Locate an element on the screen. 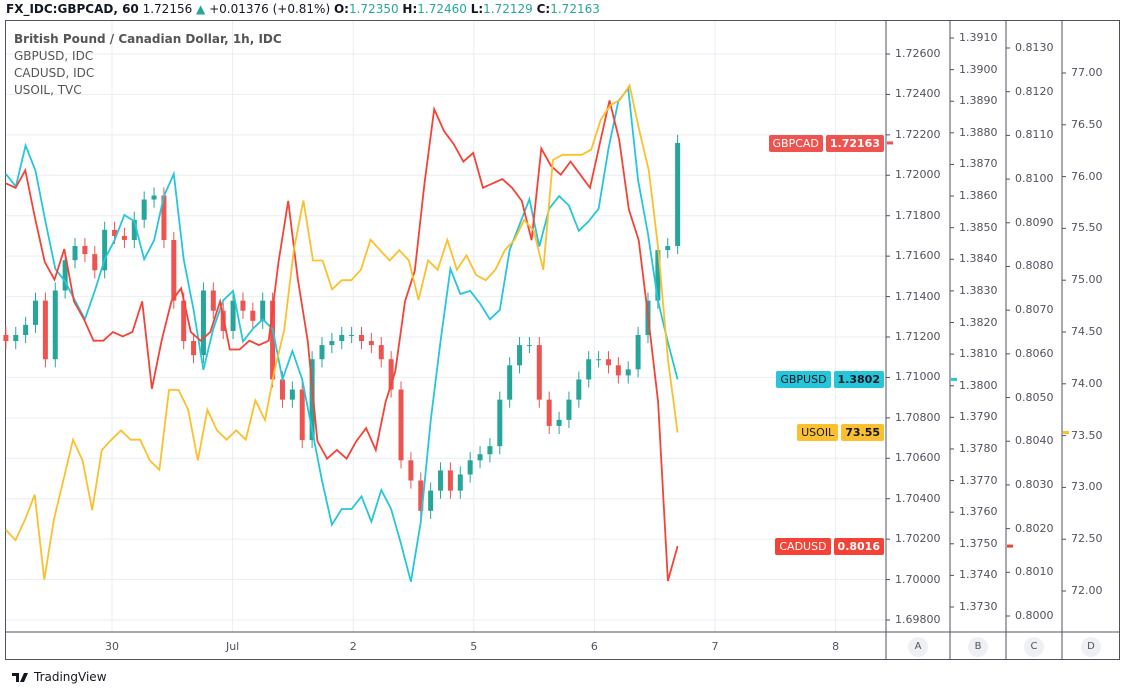  axis-button-A: A is located at coordinates (918, 647).